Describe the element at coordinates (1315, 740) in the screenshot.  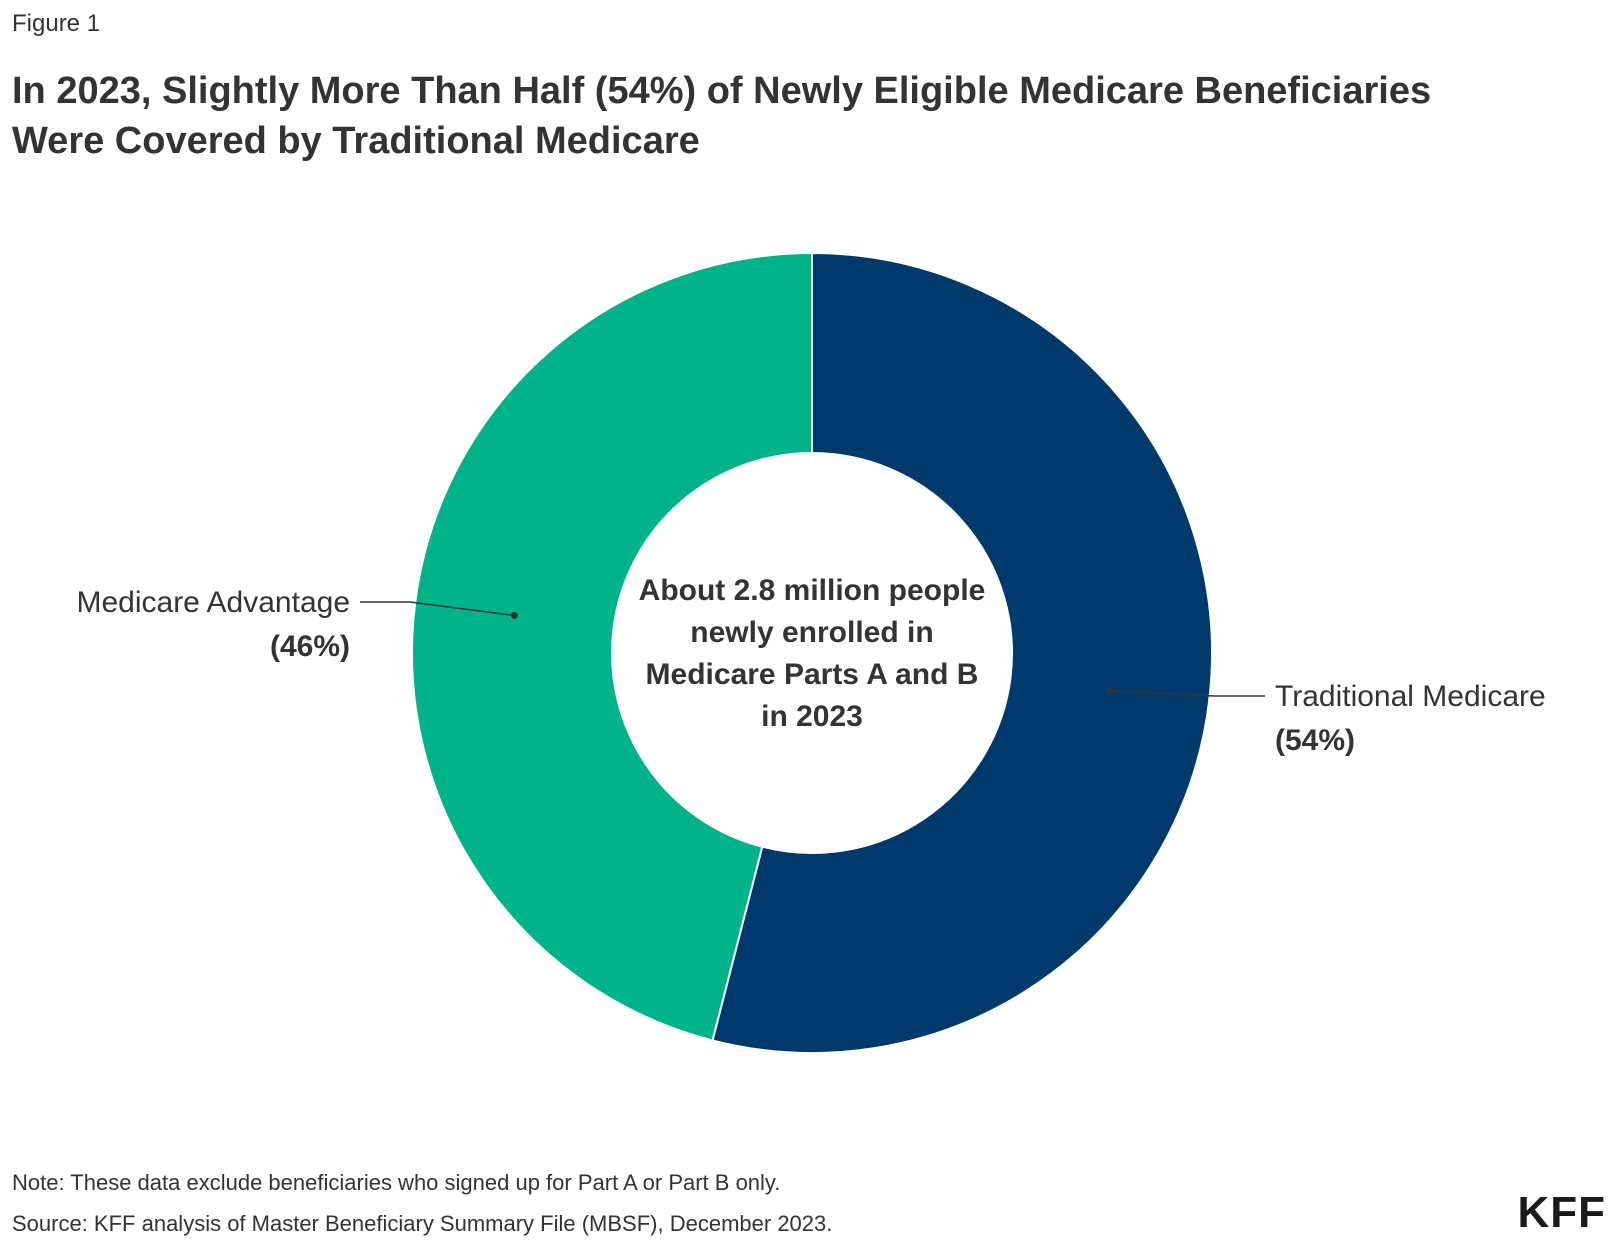
I see `slice-value-traditional-medicare: (54%)` at that location.